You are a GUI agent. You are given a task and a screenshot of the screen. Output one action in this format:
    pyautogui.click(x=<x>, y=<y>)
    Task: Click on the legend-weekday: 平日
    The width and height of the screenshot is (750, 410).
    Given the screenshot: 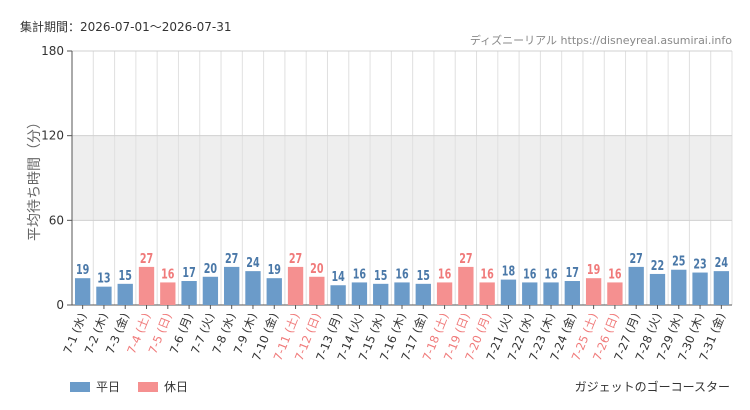 What is the action you would take?
    pyautogui.click(x=95, y=386)
    